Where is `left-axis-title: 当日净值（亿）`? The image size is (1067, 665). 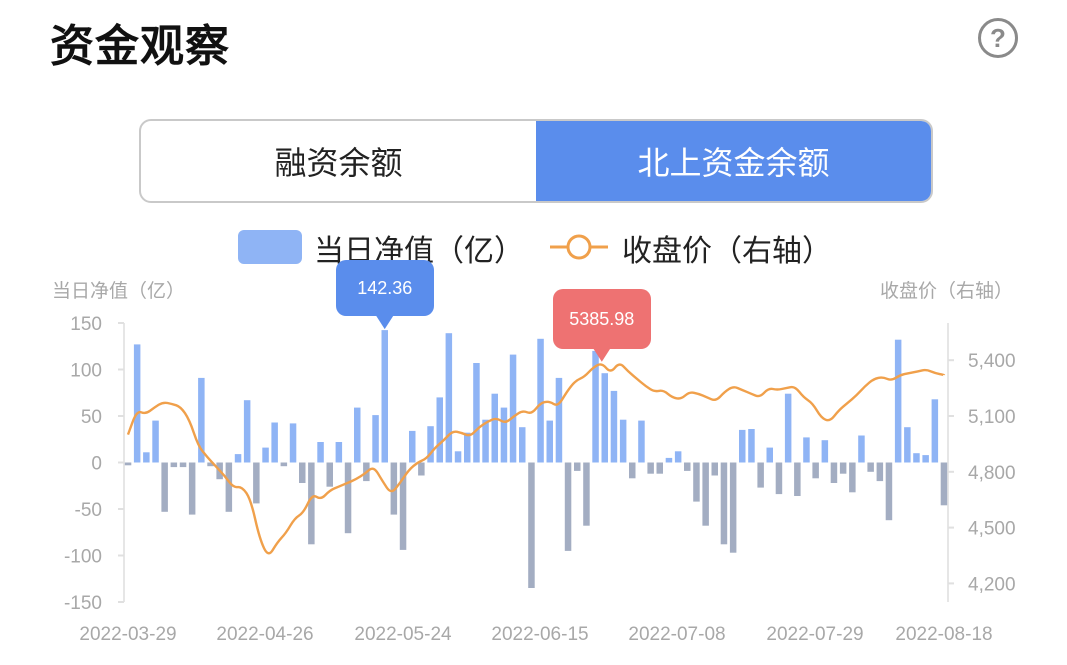 left-axis-title: 当日净值（亿） is located at coordinates (119, 291).